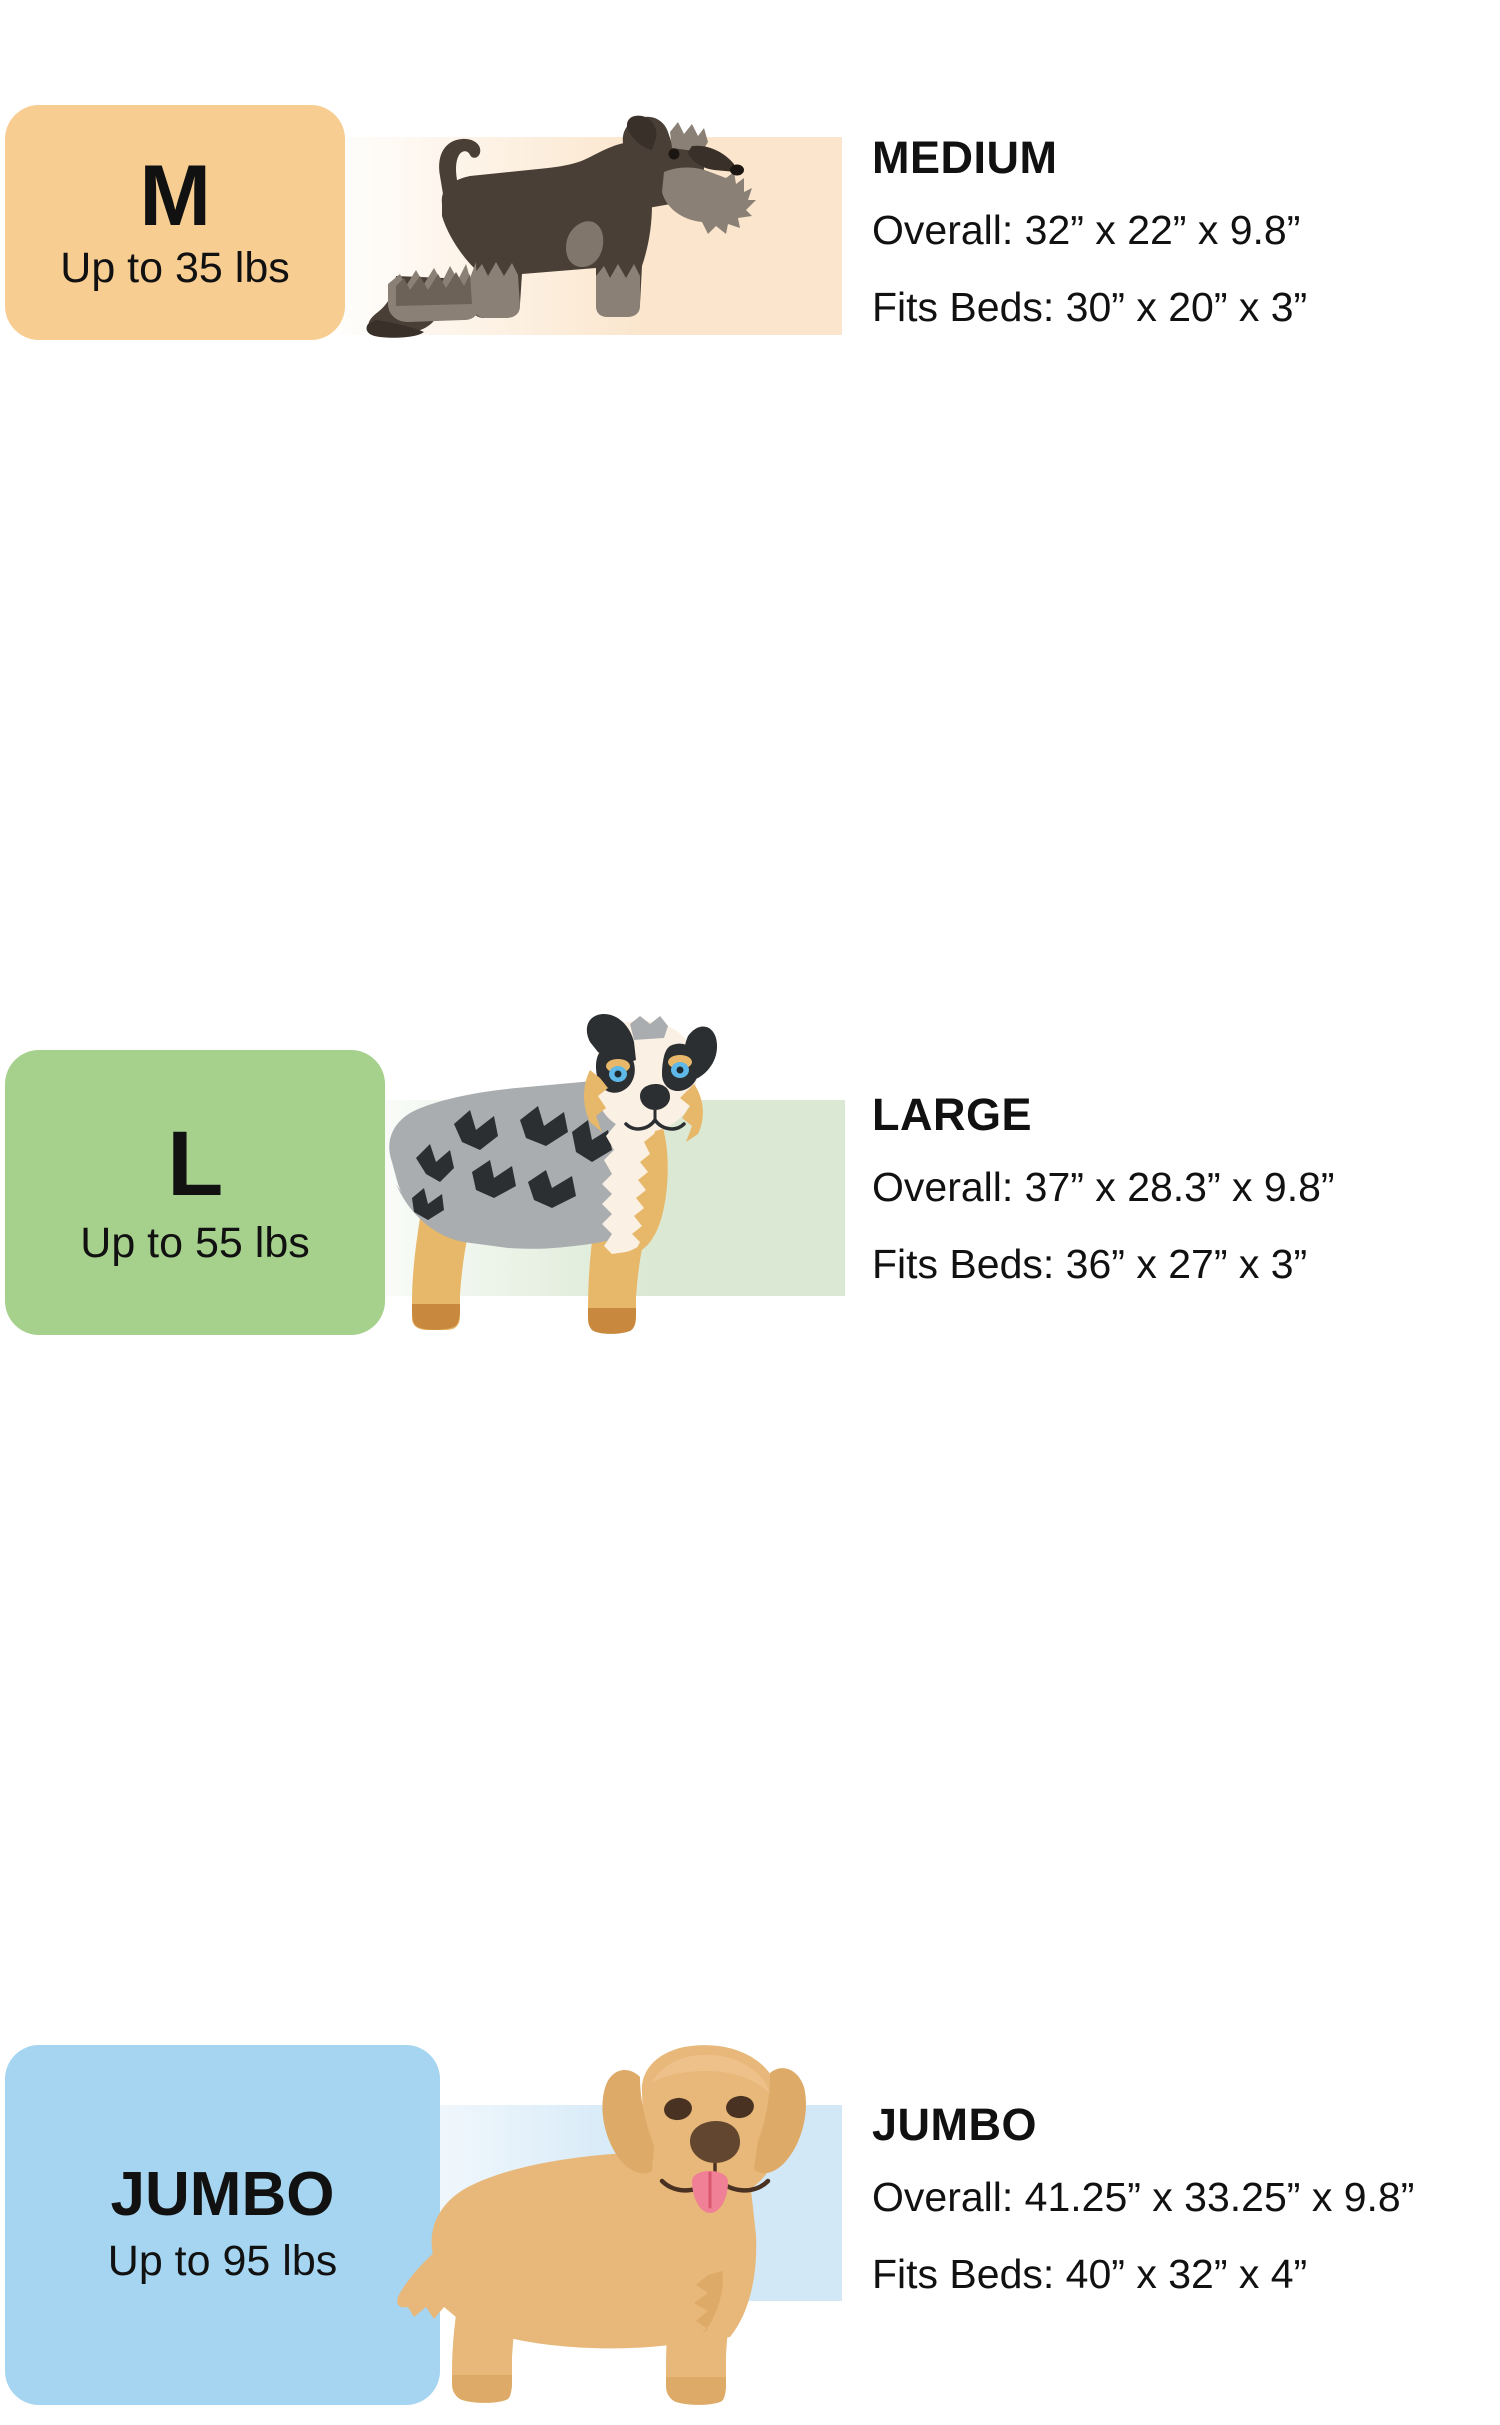  What do you see at coordinates (965, 157) in the screenshot?
I see `size-title-medium: MEDIUM` at bounding box center [965, 157].